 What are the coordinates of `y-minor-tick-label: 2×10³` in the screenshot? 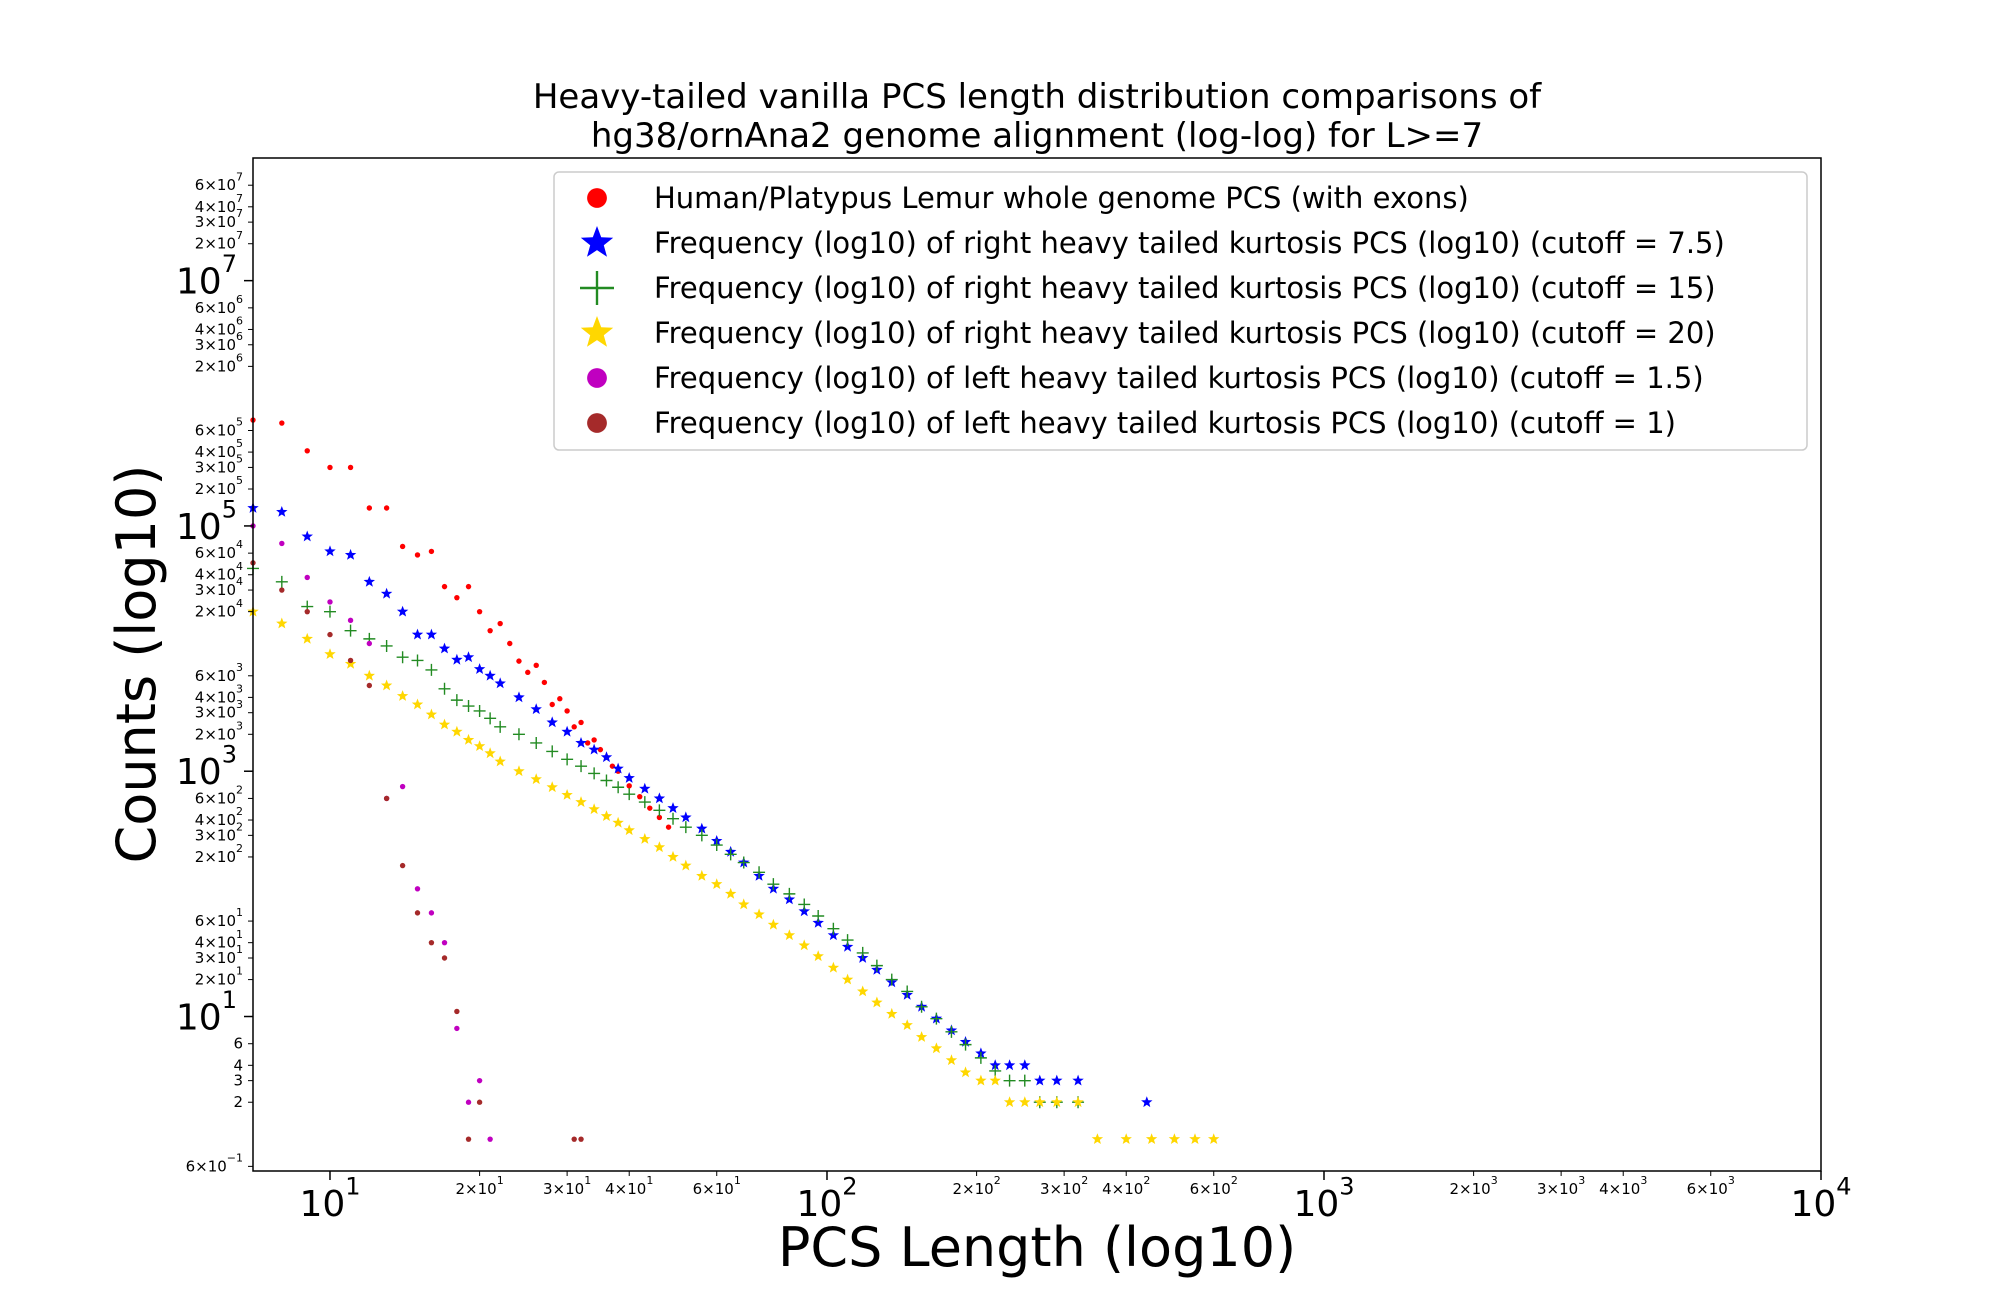 It's located at (219, 731).